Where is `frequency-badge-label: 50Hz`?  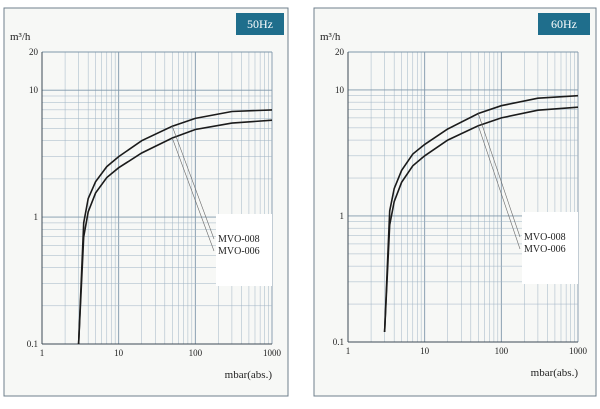
frequency-badge-label: 50Hz is located at coordinates (260, 24).